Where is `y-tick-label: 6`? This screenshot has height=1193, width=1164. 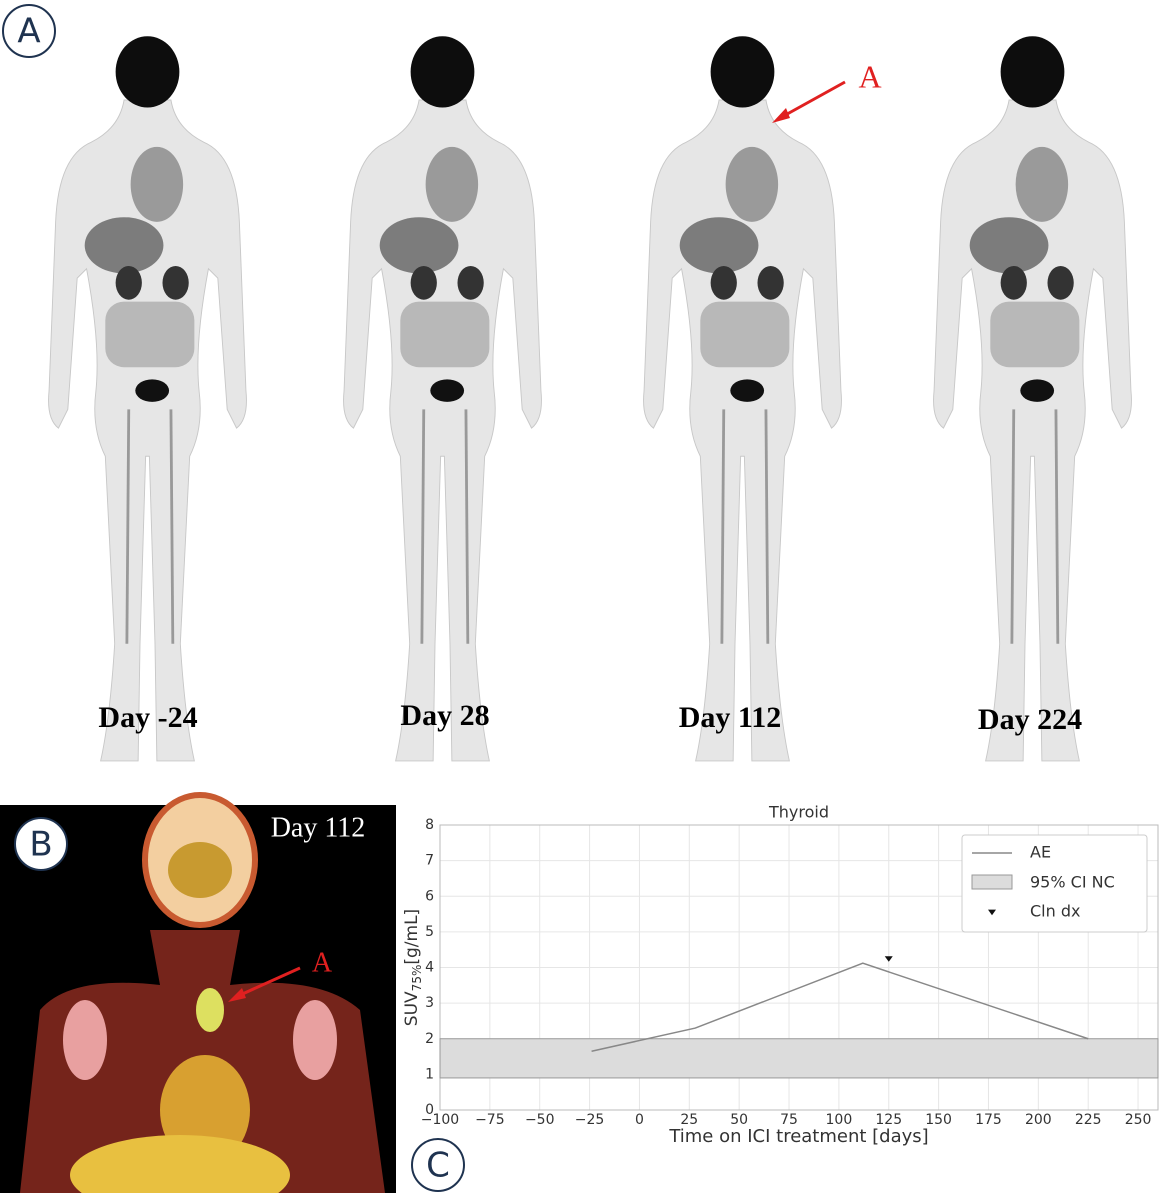 y-tick-label: 6 is located at coordinates (429, 896).